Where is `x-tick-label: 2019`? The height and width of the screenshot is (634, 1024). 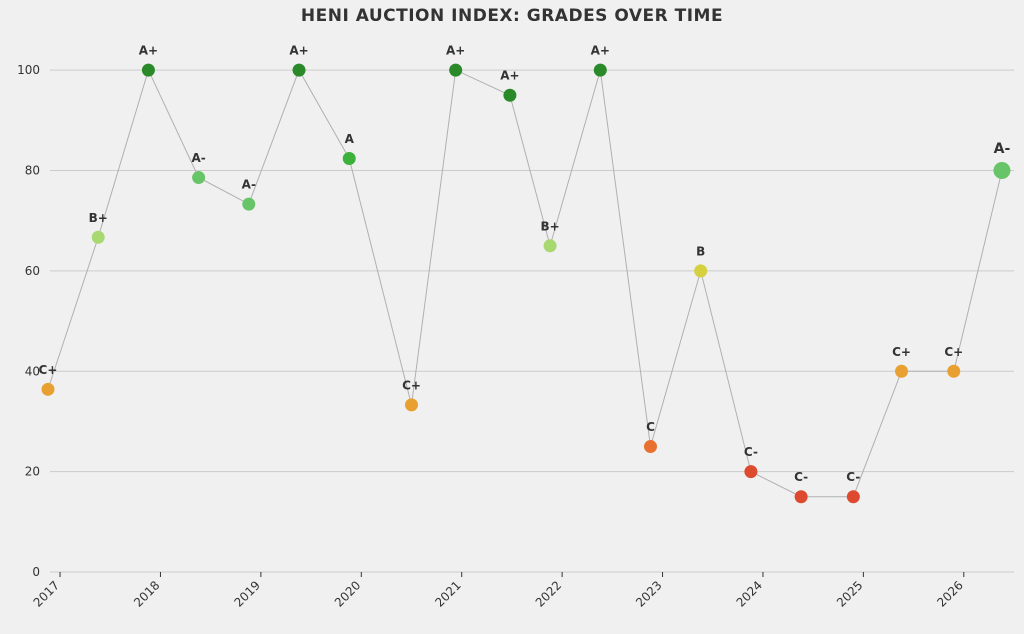
x-tick-label: 2019 is located at coordinates (246, 593).